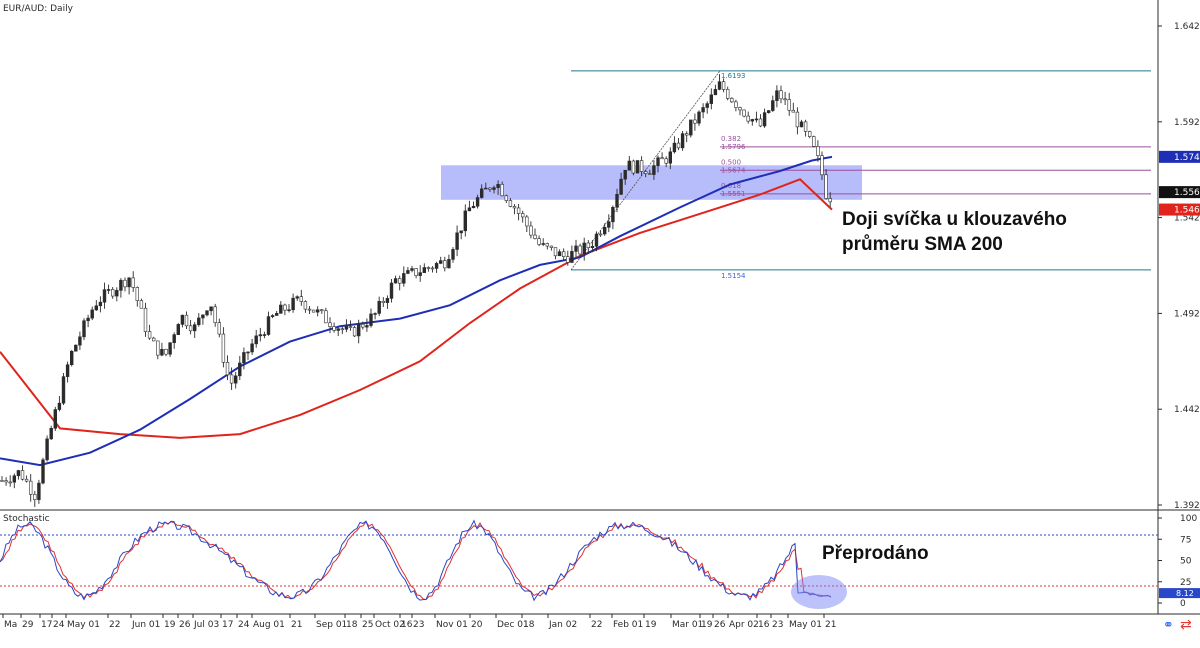 This screenshot has height=648, width=1200. What do you see at coordinates (513, 625) in the screenshot?
I see `time-tick-label: Dec 01` at bounding box center [513, 625].